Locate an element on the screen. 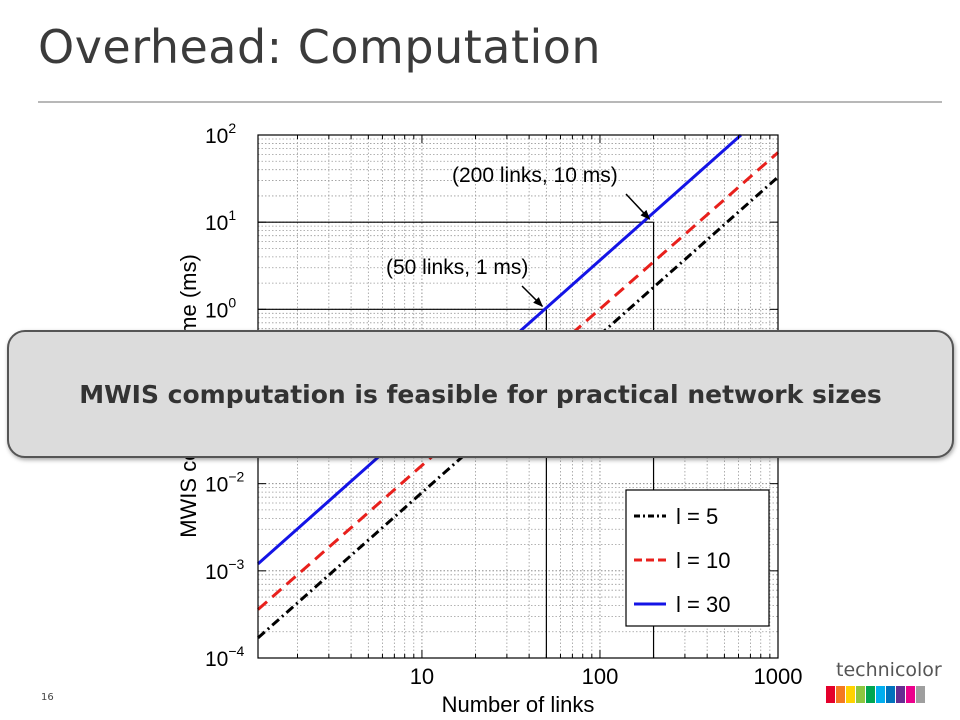  annotation-label: (200 links, 10 ms) is located at coordinates (535, 175).